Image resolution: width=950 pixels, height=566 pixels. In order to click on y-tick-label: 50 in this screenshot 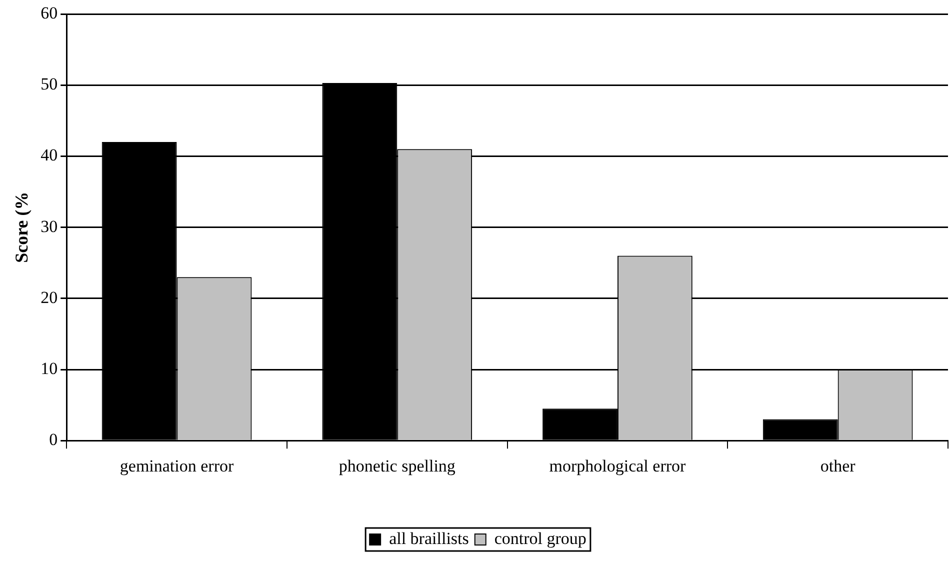, I will do `click(49, 84)`.